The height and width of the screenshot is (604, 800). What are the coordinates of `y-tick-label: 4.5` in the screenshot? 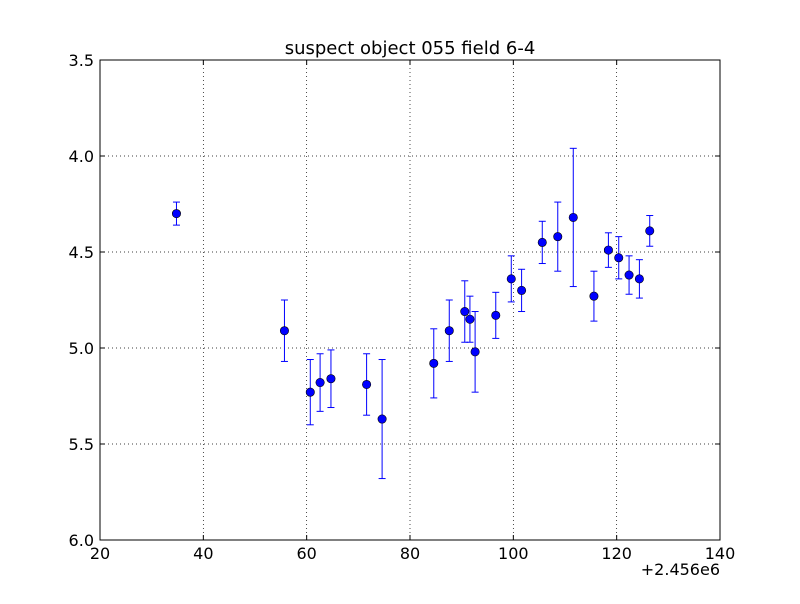 It's located at (81, 252).